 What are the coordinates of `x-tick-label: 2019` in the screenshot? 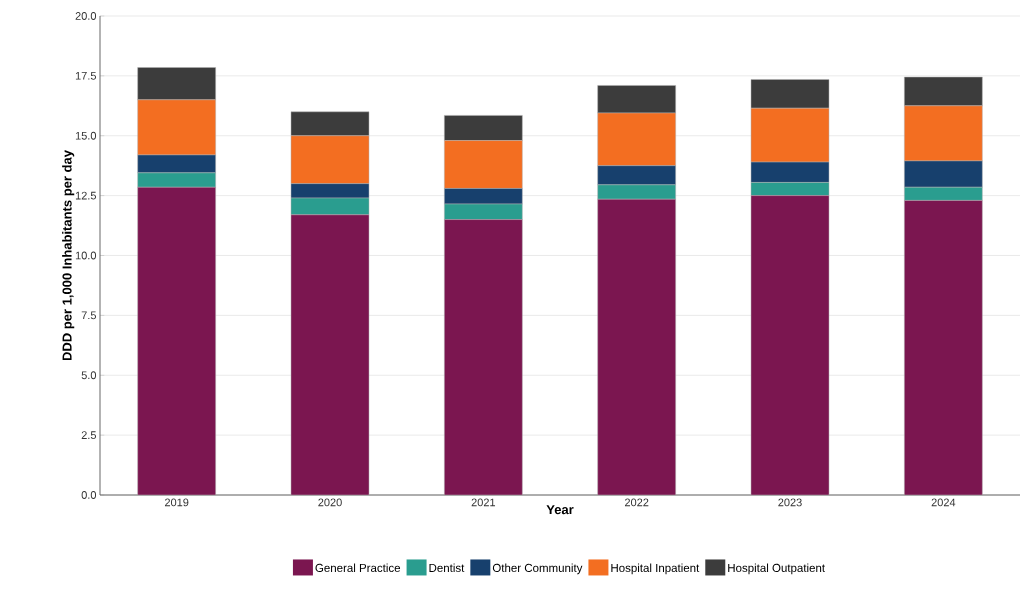 It's located at (176, 502).